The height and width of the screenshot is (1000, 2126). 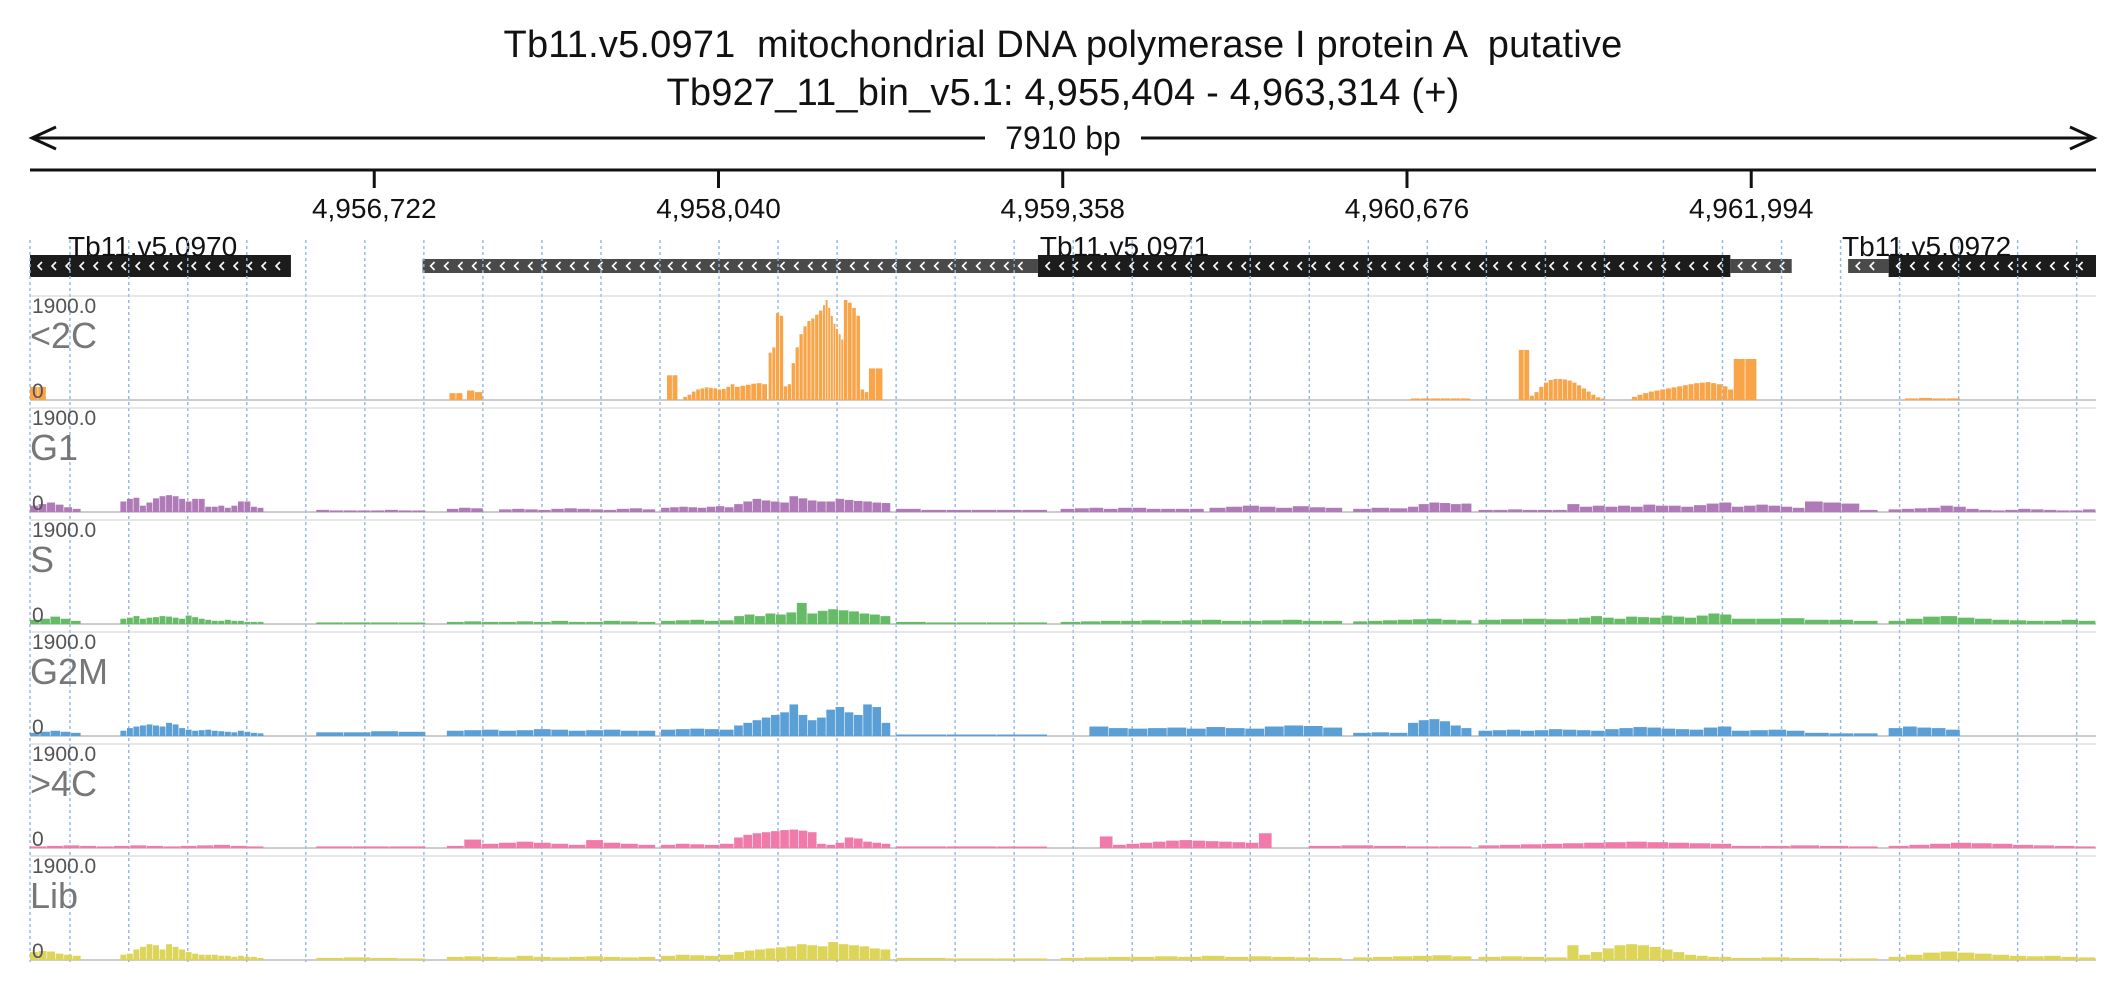 What do you see at coordinates (152, 246) in the screenshot?
I see `gene-label: Tb11.v5.0970` at bounding box center [152, 246].